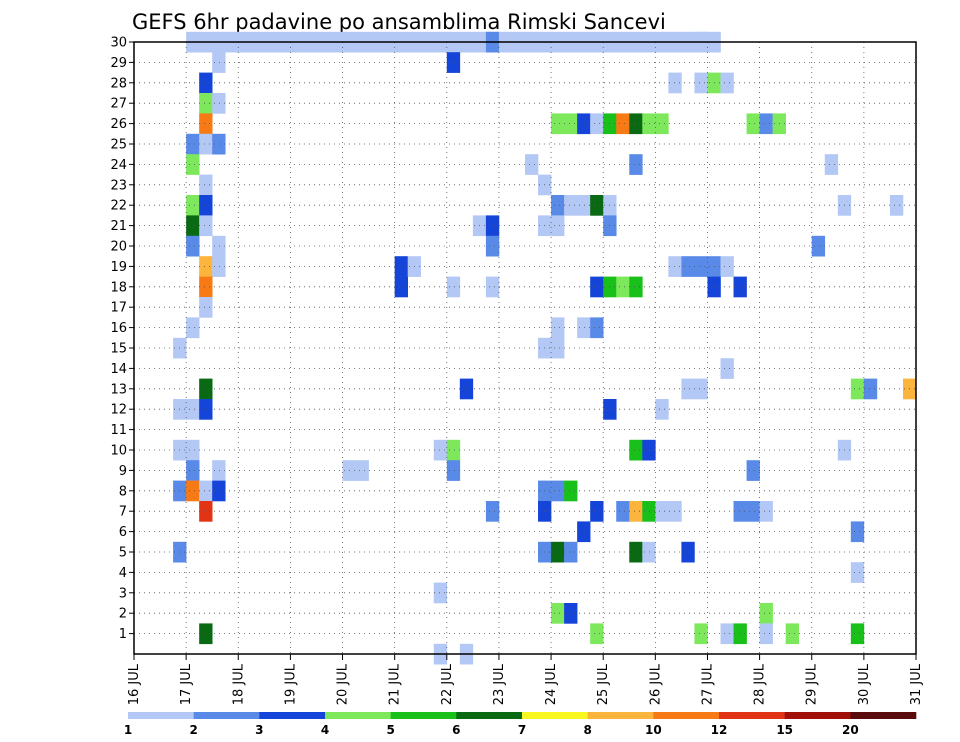 The height and width of the screenshot is (742, 960). What do you see at coordinates (118, 43) in the screenshot?
I see `y-tick-label: 30` at bounding box center [118, 43].